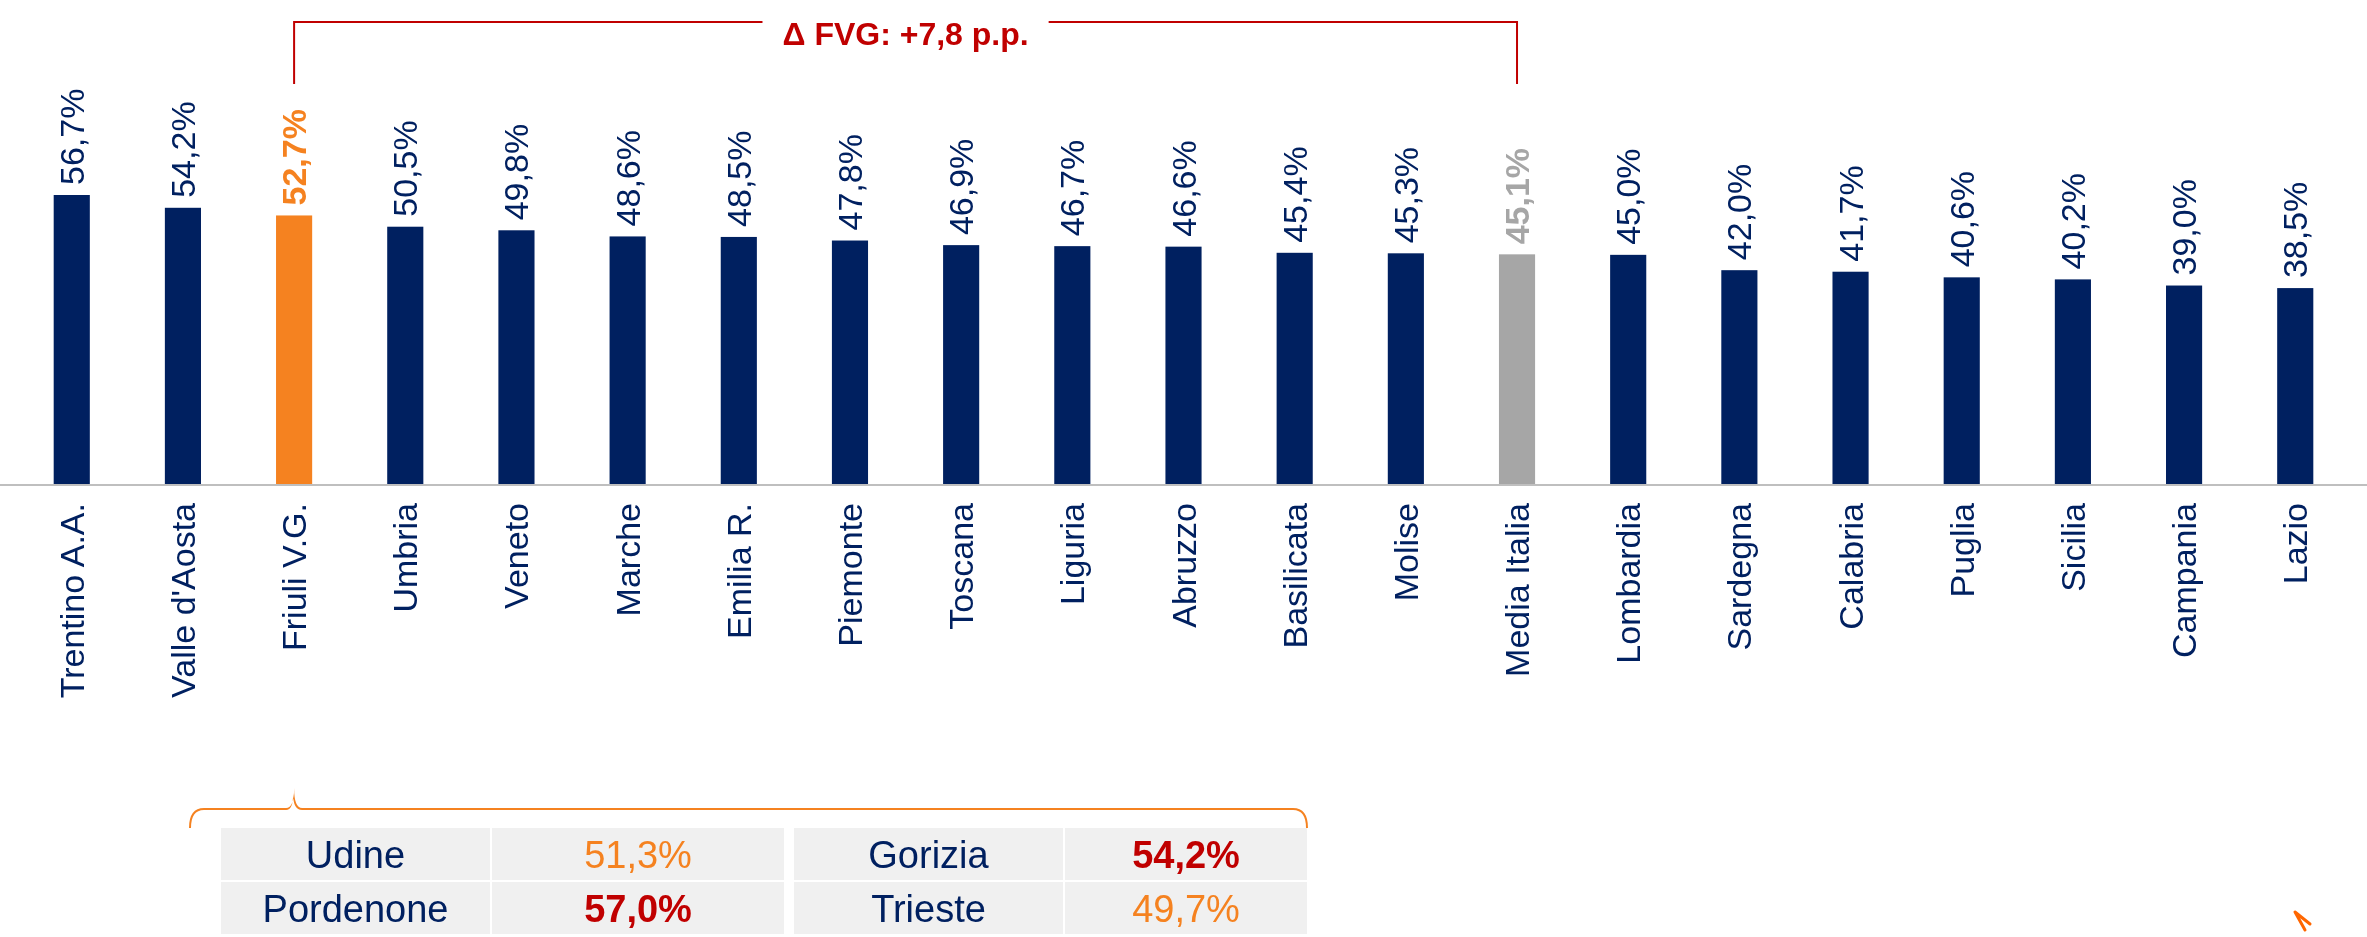 This screenshot has height=937, width=2367. Describe the element at coordinates (2072, 547) in the screenshot. I see `x-tick-label: Sicilia` at that location.